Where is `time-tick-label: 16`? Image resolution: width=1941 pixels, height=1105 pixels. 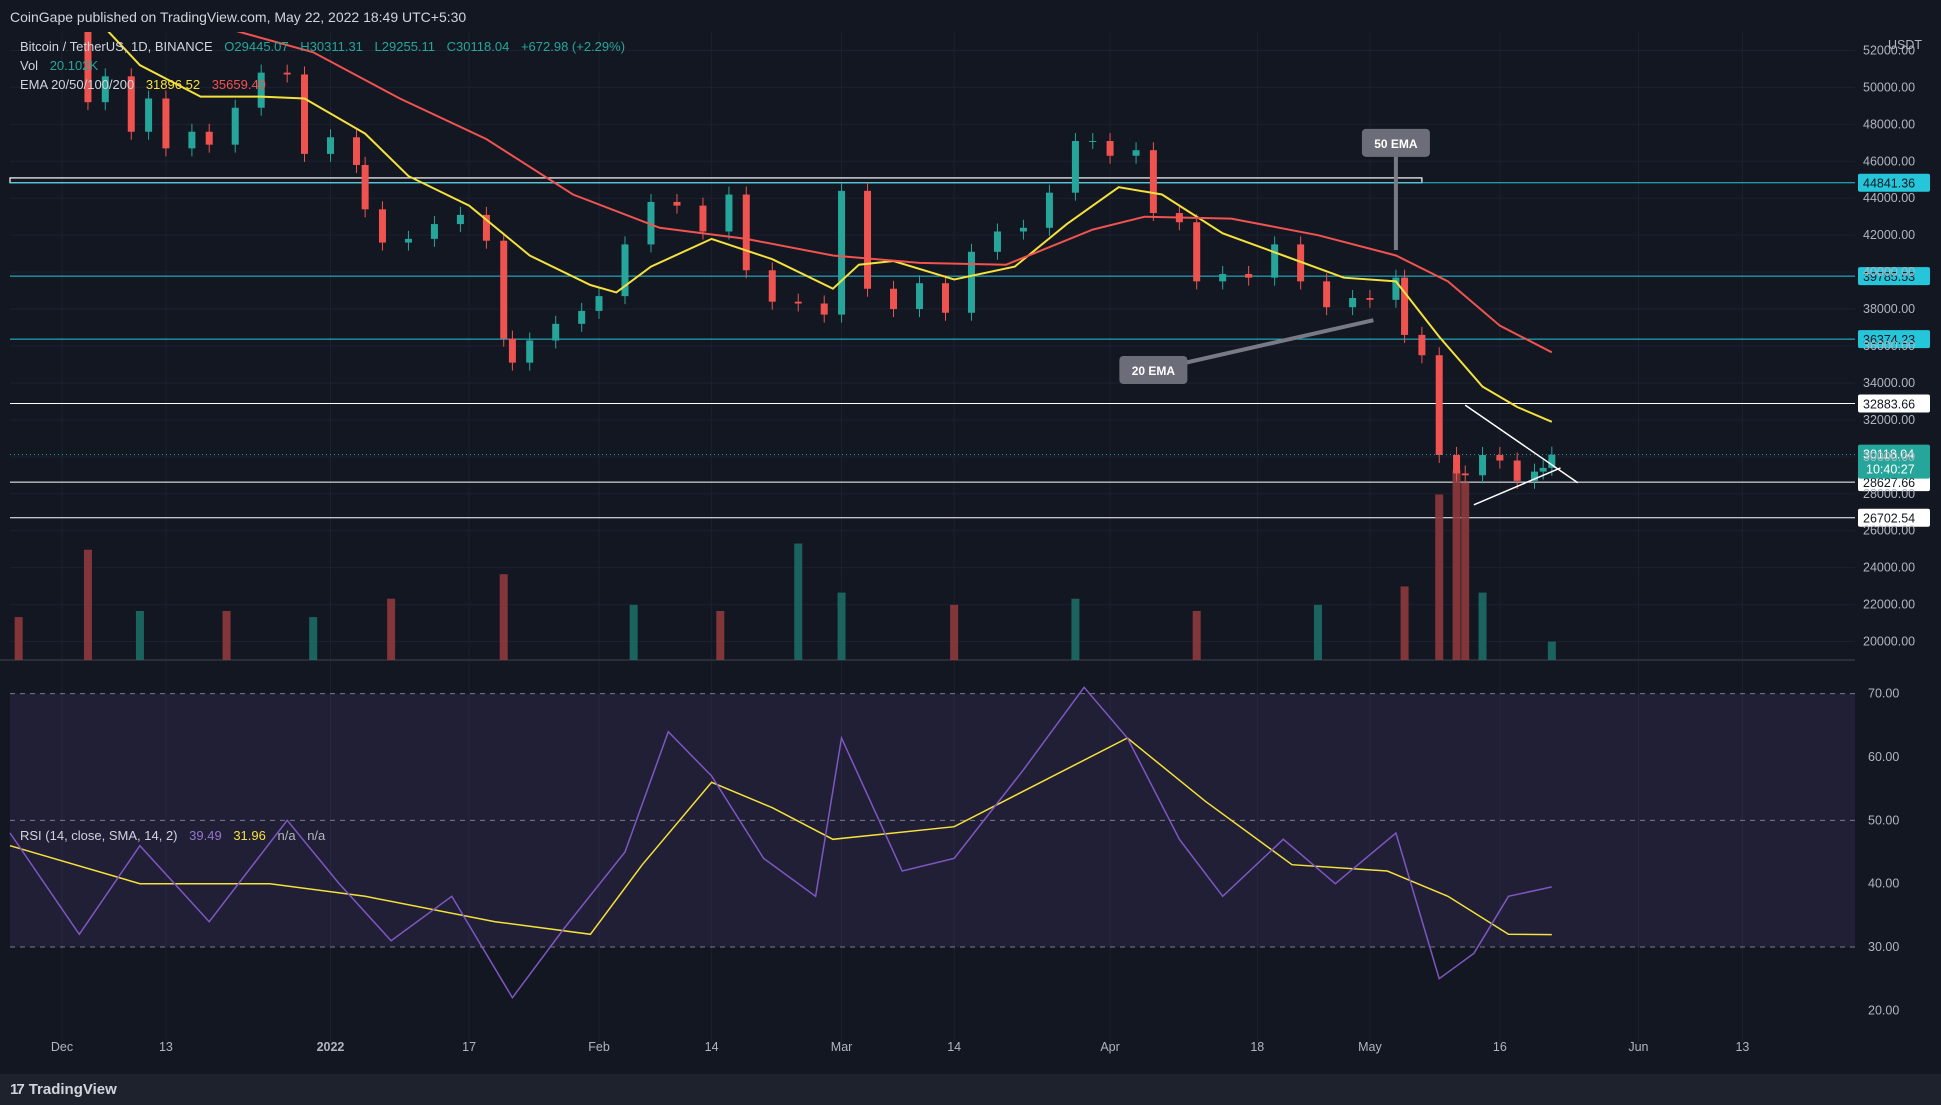
time-tick-label: 16 is located at coordinates (1500, 1047).